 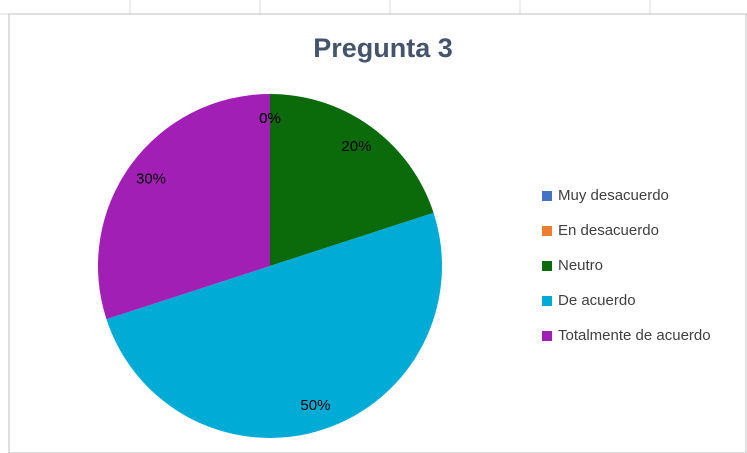 I want to click on legend-label: De acuerdo, so click(x=597, y=300).